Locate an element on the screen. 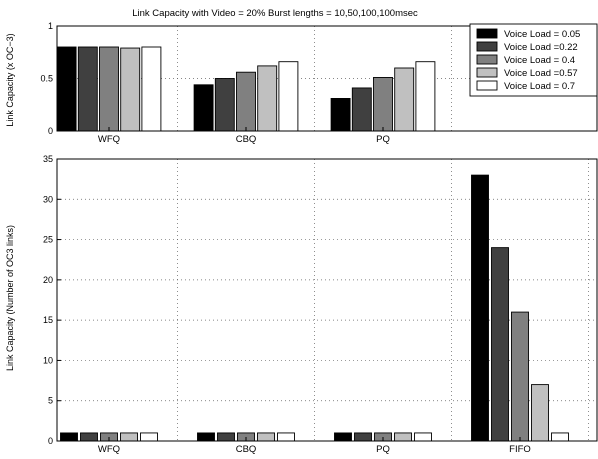  y-tick-label: 5 is located at coordinates (50, 401).